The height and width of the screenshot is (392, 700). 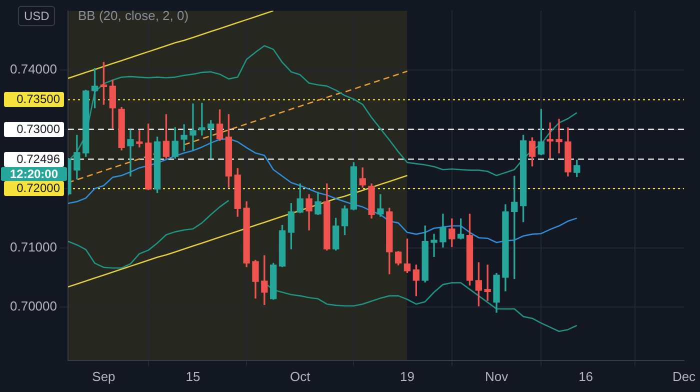 I want to click on y-tick-label: 0.74000, so click(x=33, y=69).